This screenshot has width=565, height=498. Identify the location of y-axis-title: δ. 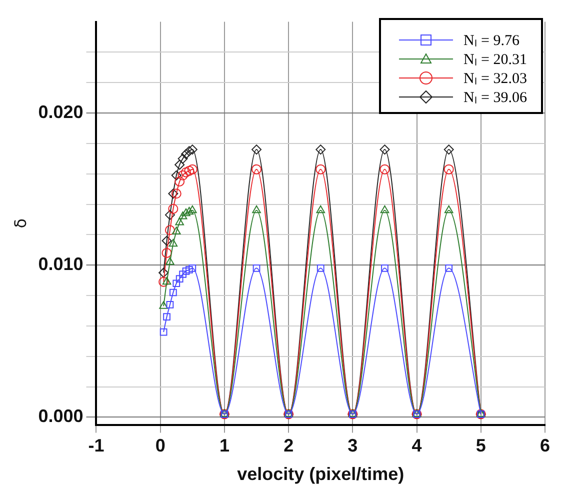
(20, 223).